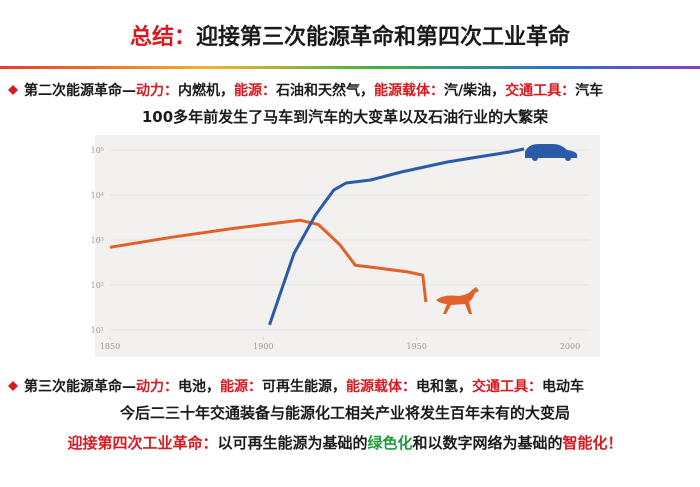  What do you see at coordinates (589, 90) in the screenshot?
I see `bullet-segment: 汽车` at bounding box center [589, 90].